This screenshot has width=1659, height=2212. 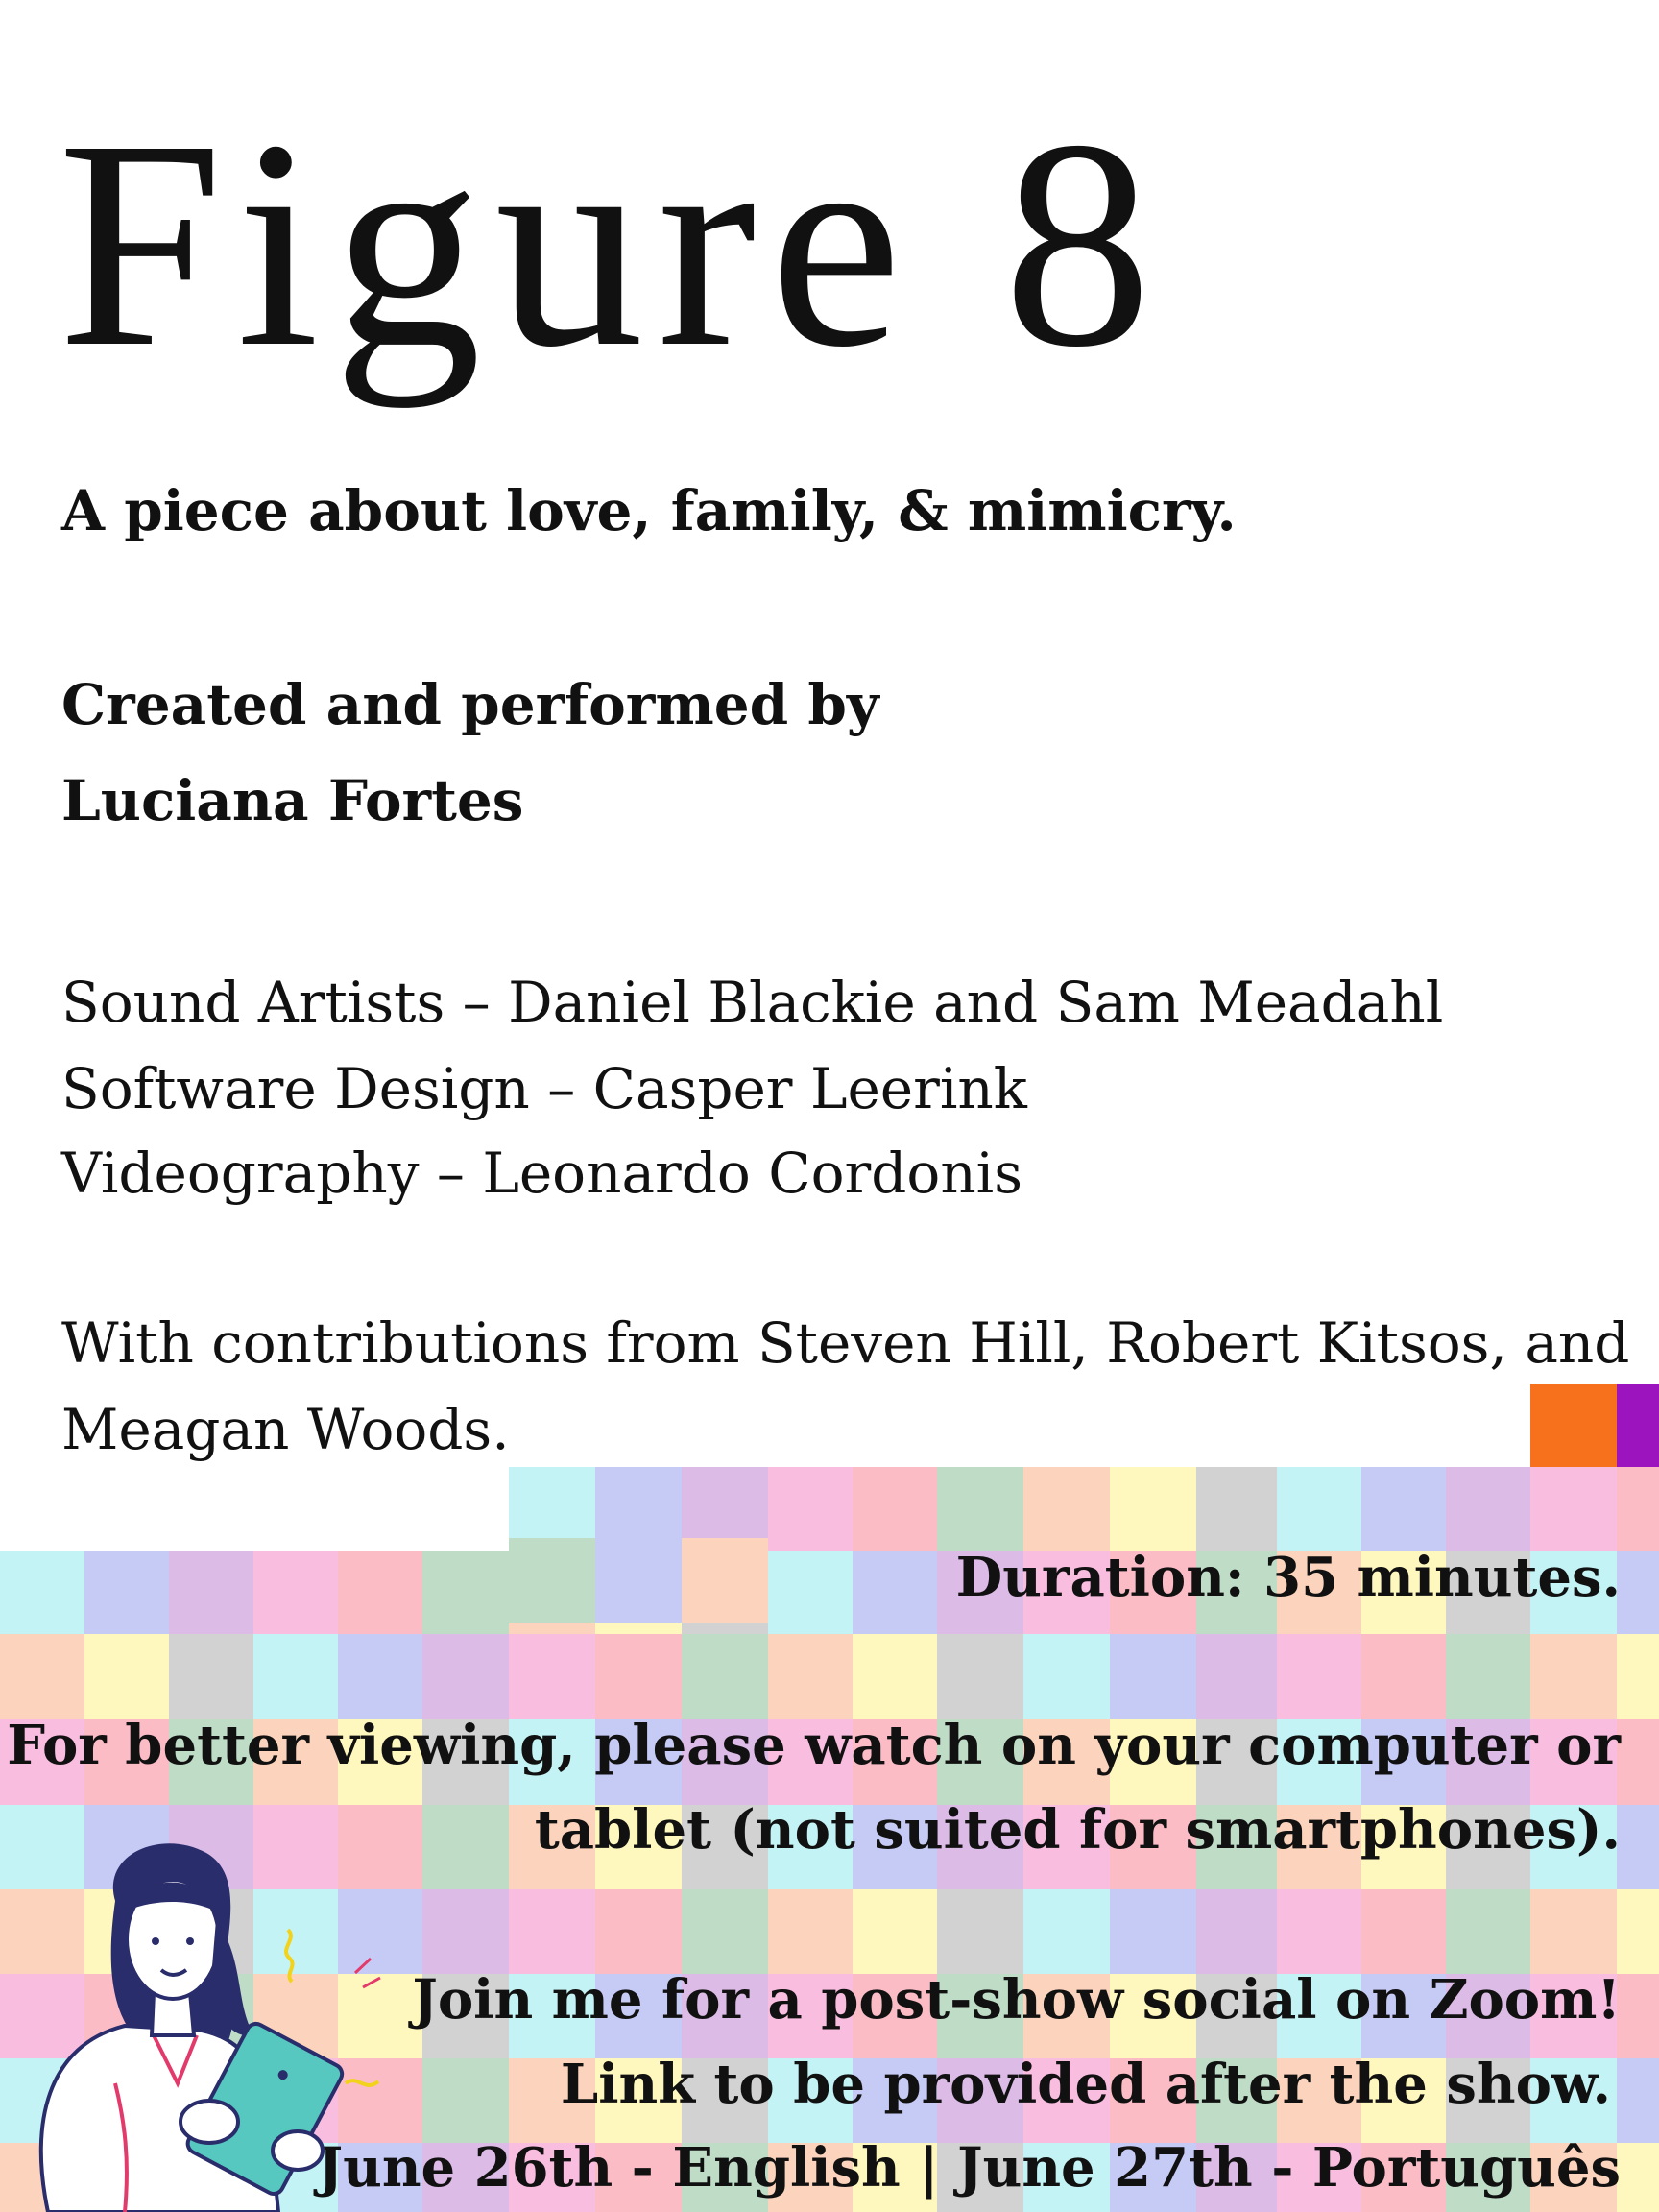 I want to click on viewing-note: tablet (not suited for smartphones)., so click(x=1077, y=1830).